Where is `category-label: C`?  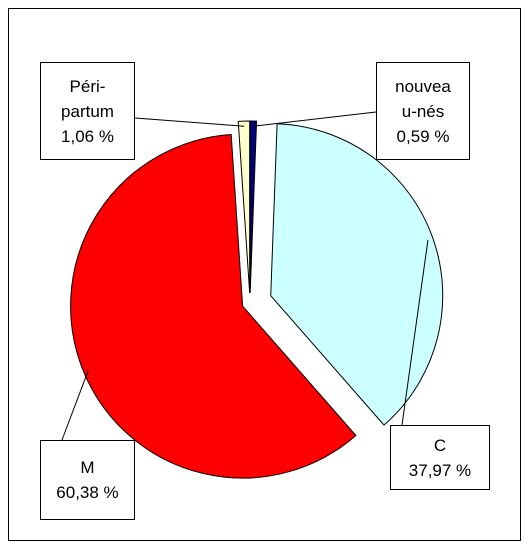
category-label: C is located at coordinates (440, 445).